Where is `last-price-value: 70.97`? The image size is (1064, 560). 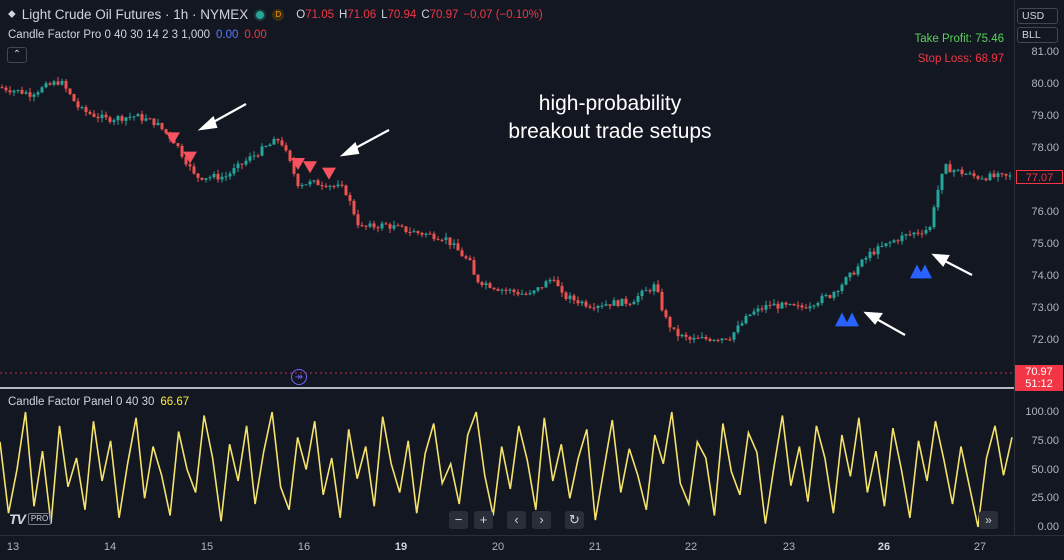
last-price-value: 70.97 is located at coordinates (1039, 372).